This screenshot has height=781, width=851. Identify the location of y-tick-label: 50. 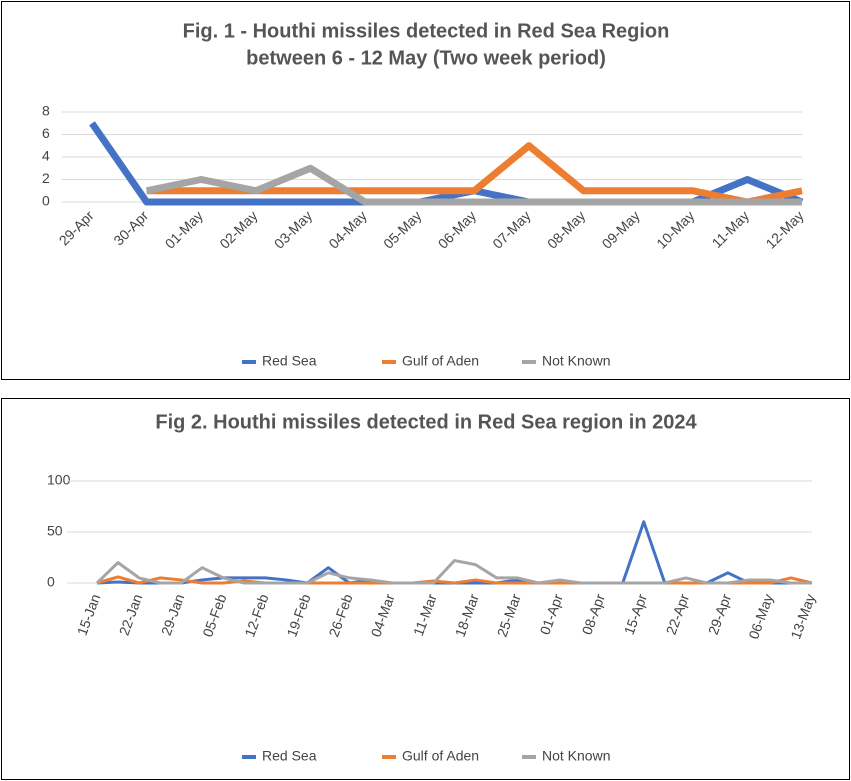
(55, 531).